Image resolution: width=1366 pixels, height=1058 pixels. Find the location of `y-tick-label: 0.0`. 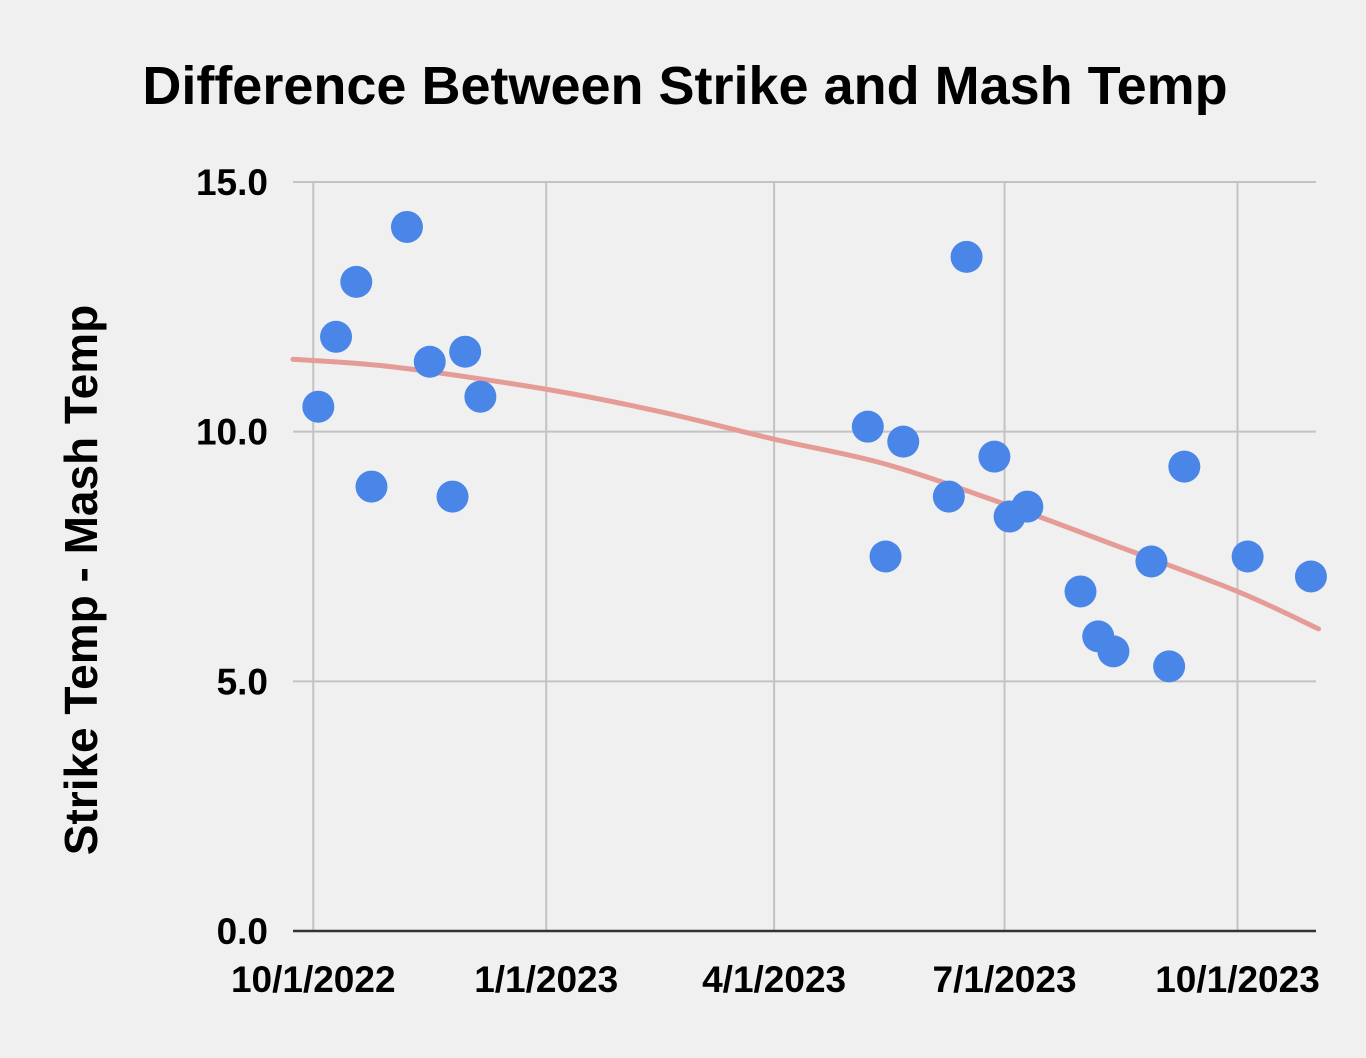

y-tick-label: 0.0 is located at coordinates (242, 931).